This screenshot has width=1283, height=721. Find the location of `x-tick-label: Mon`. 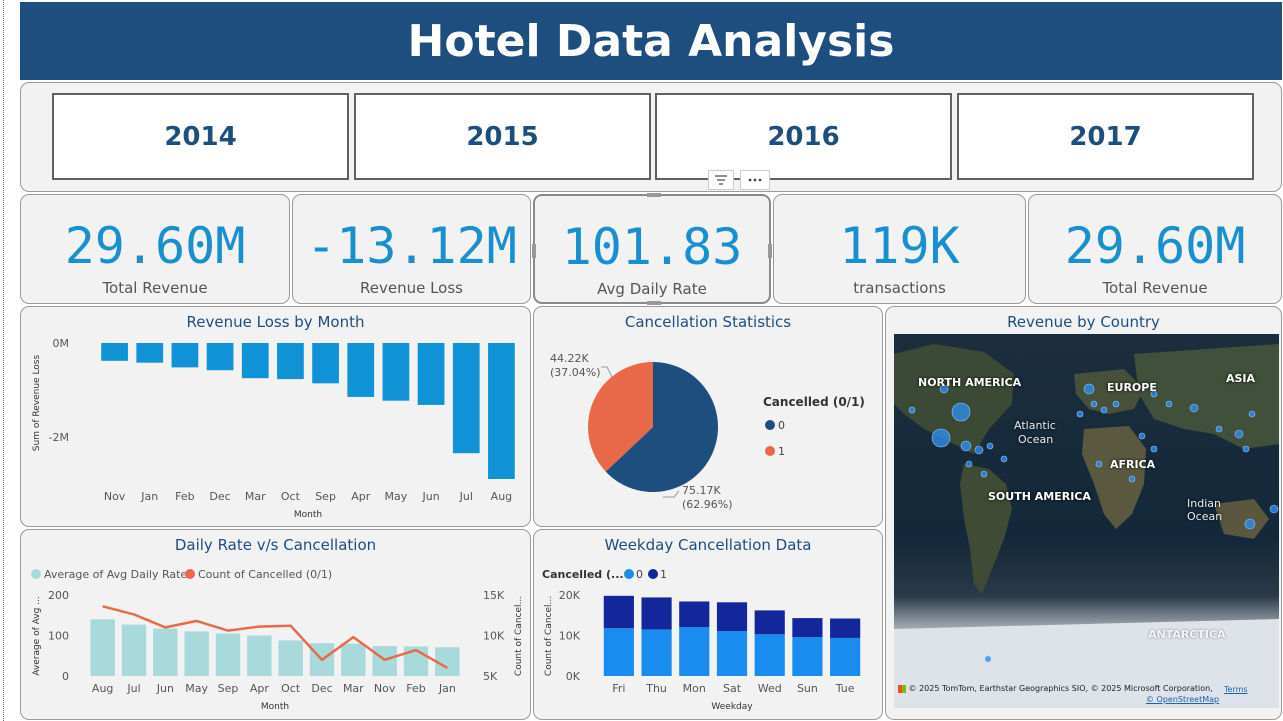

x-tick-label: Mon is located at coordinates (694, 688).